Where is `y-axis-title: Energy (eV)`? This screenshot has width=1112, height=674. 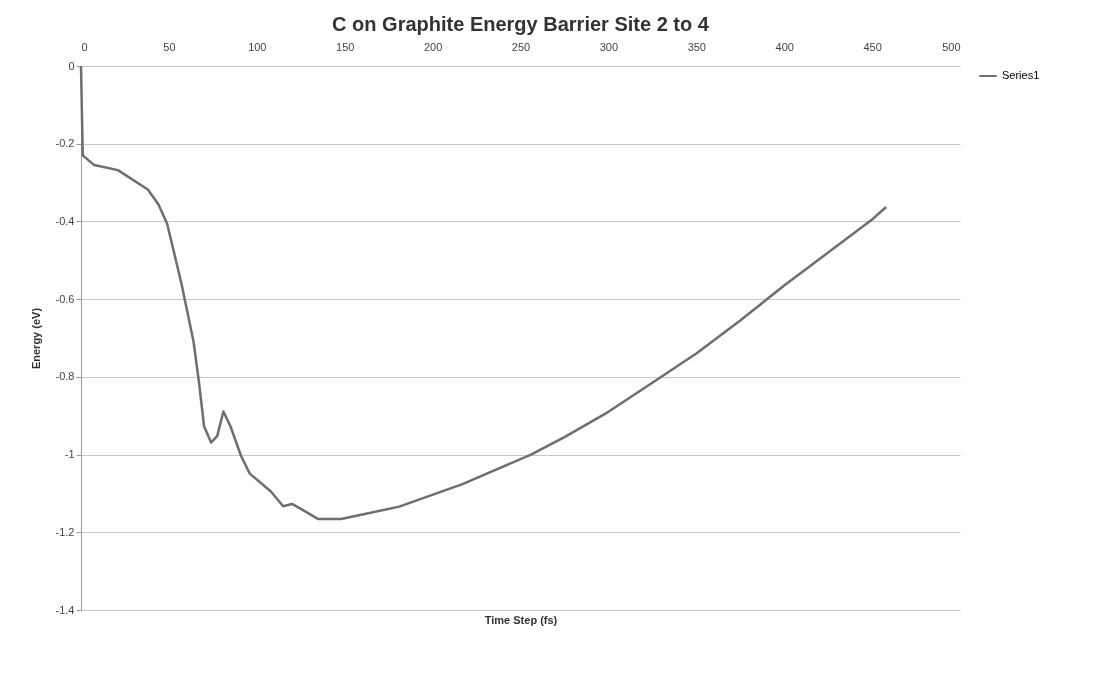 y-axis-title: Energy (eV) is located at coordinates (35, 338).